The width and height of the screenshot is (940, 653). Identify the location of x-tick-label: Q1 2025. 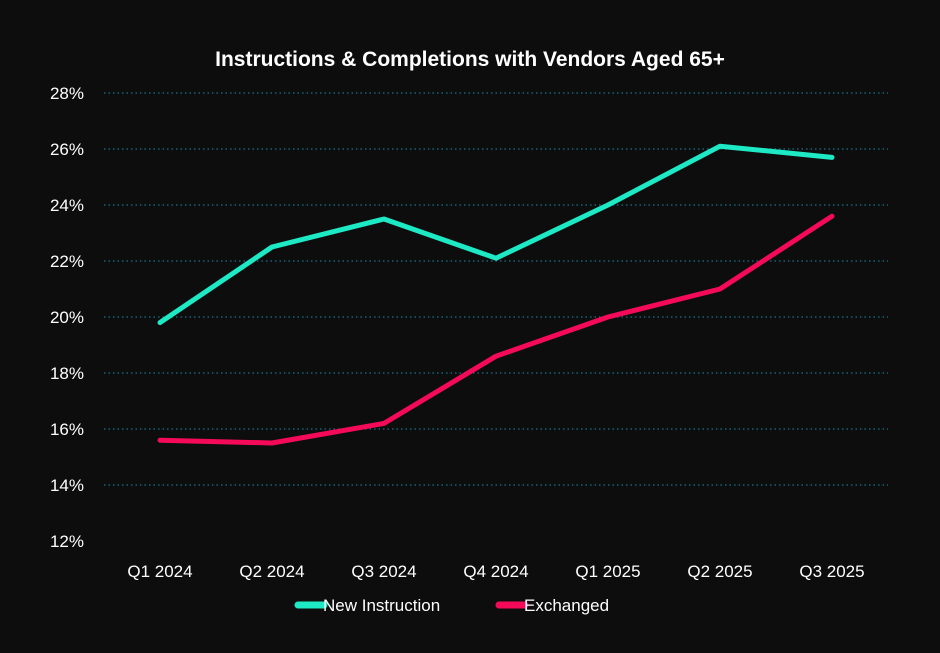
(607, 571).